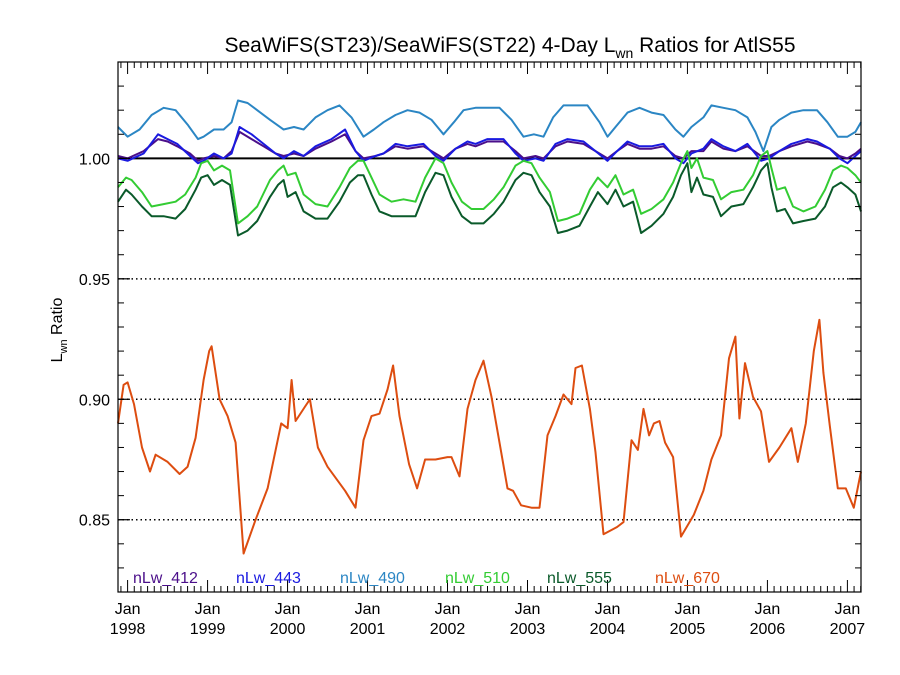 This screenshot has height=675, width=900. I want to click on x-tick-label-year: 2002, so click(448, 629).